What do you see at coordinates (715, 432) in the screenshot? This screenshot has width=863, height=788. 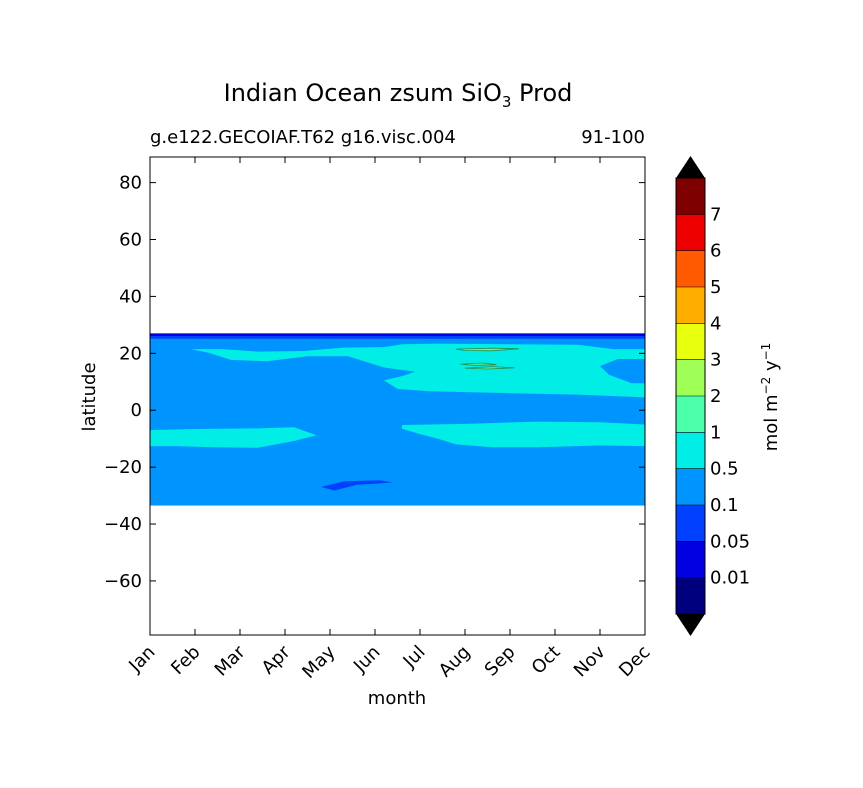 I see `colorbar-tick-label: 1` at bounding box center [715, 432].